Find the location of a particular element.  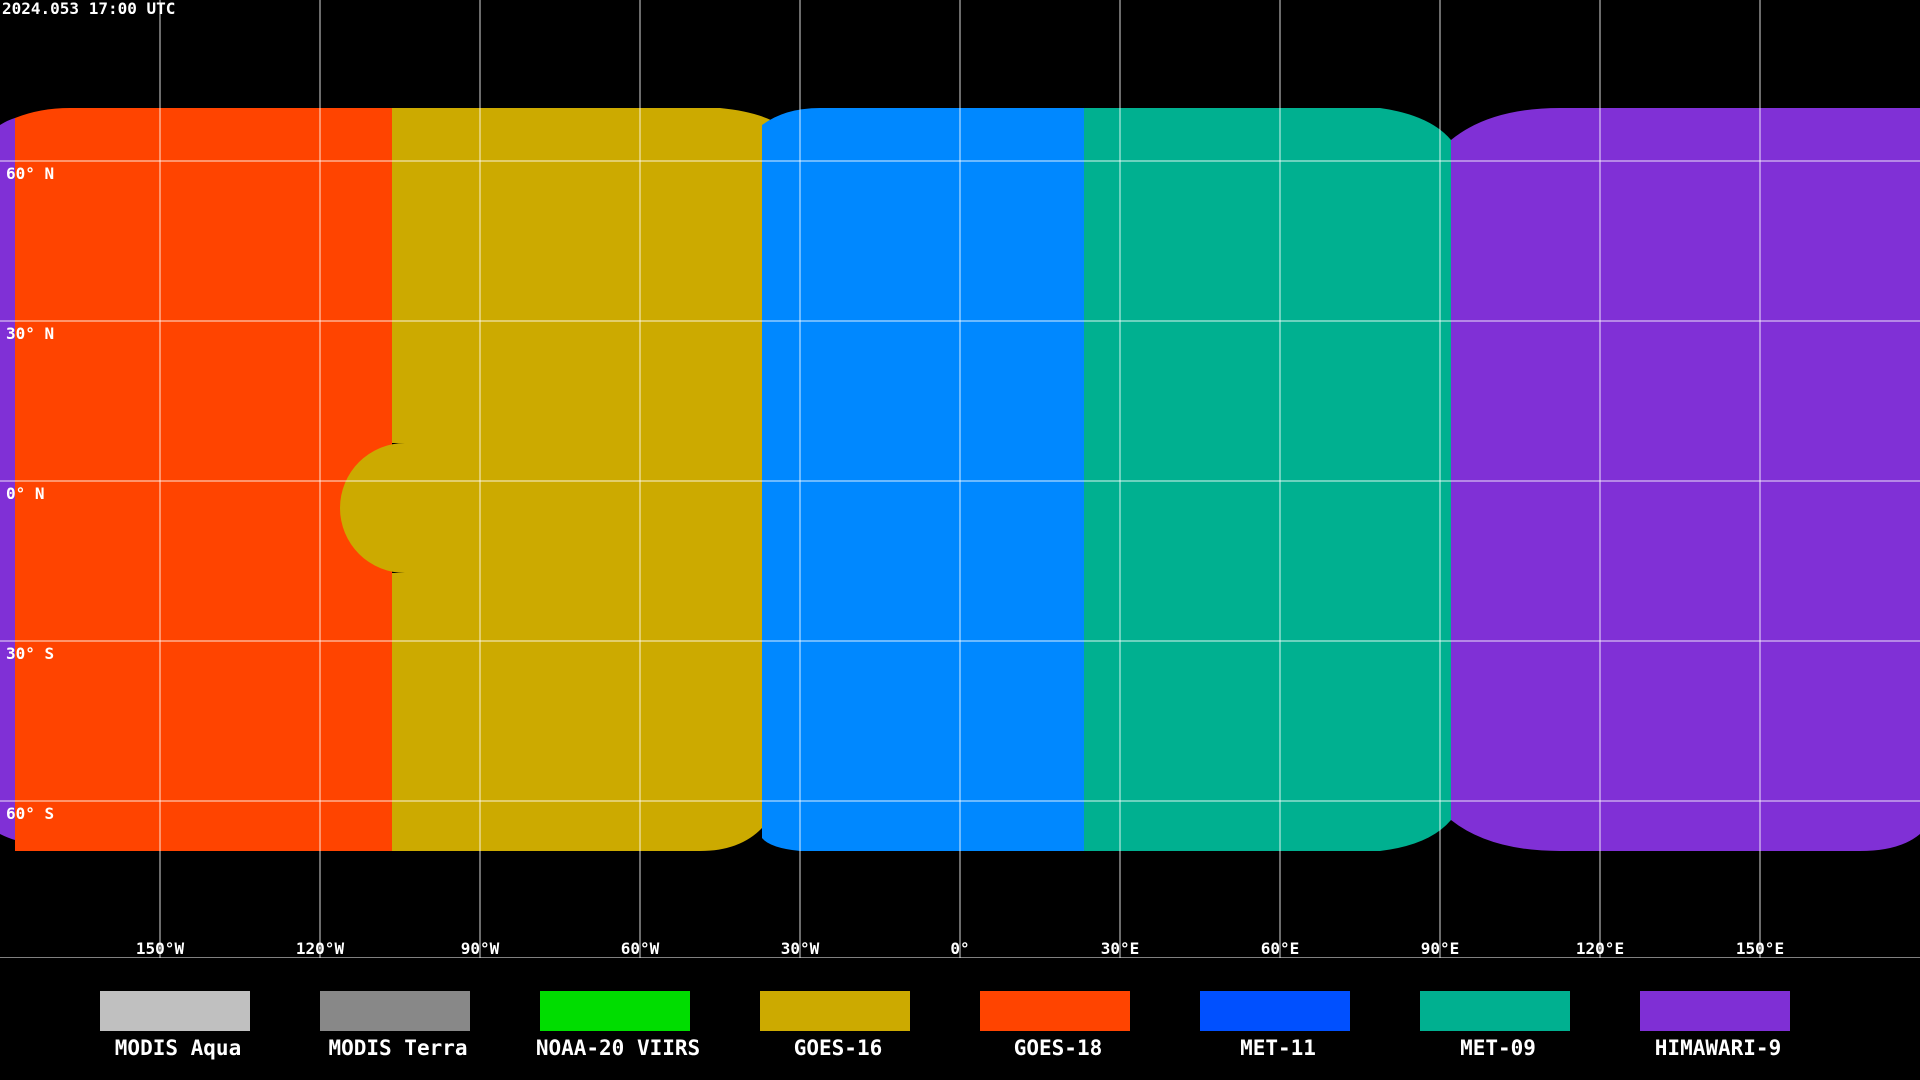

legend-label: HIMAWARI-9 is located at coordinates (1718, 1048).